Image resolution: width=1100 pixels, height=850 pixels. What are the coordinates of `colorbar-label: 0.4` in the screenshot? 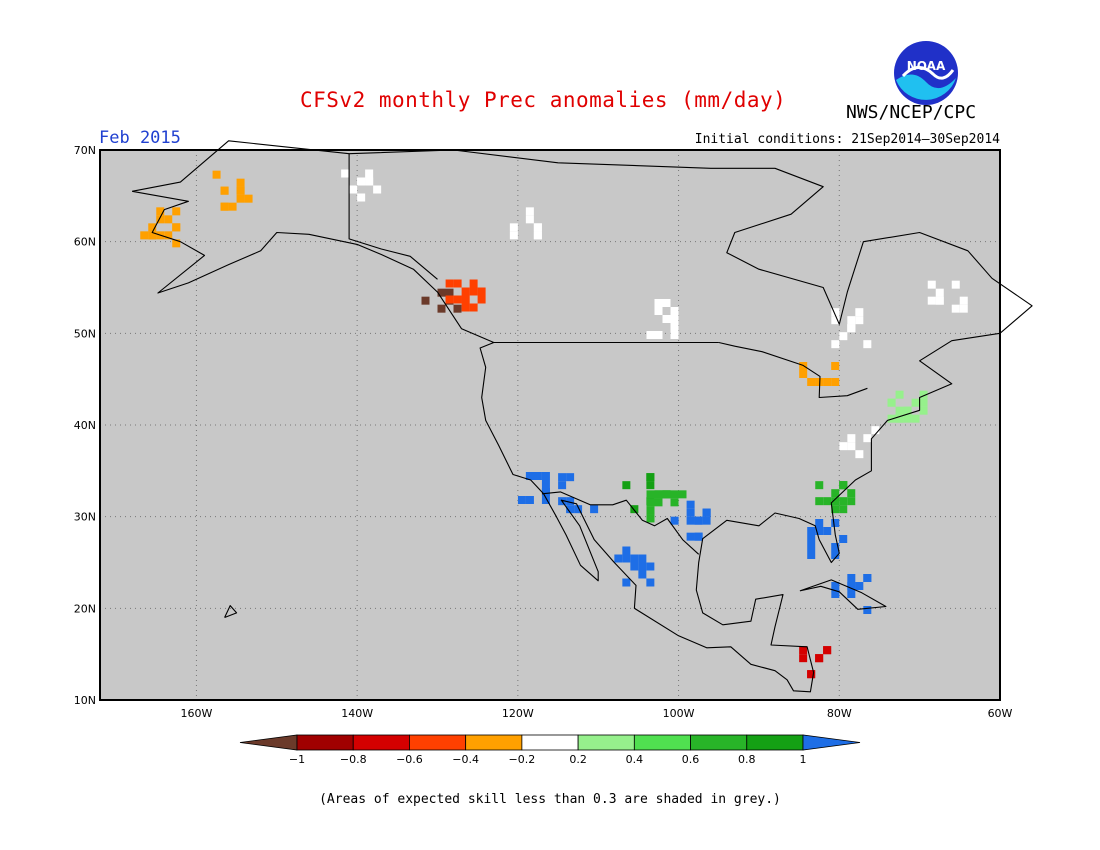 It's located at (635, 759).